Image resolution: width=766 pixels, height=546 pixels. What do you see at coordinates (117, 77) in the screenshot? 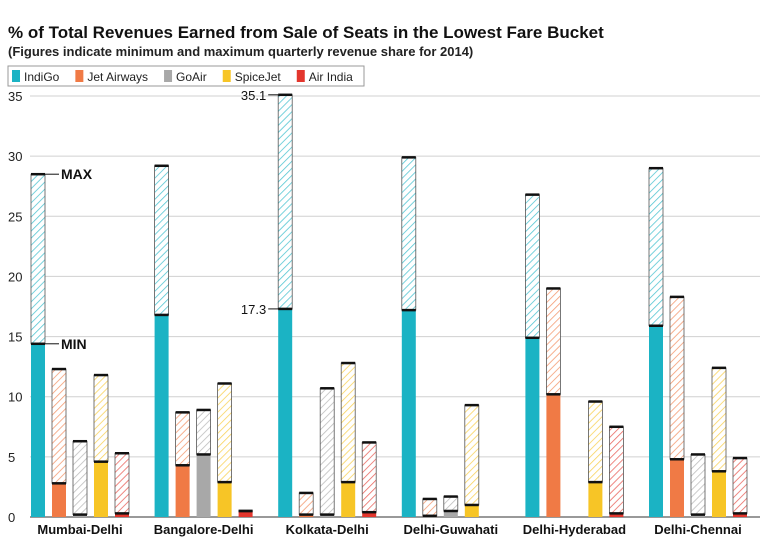
I see `legend-label: Jet Airways` at bounding box center [117, 77].